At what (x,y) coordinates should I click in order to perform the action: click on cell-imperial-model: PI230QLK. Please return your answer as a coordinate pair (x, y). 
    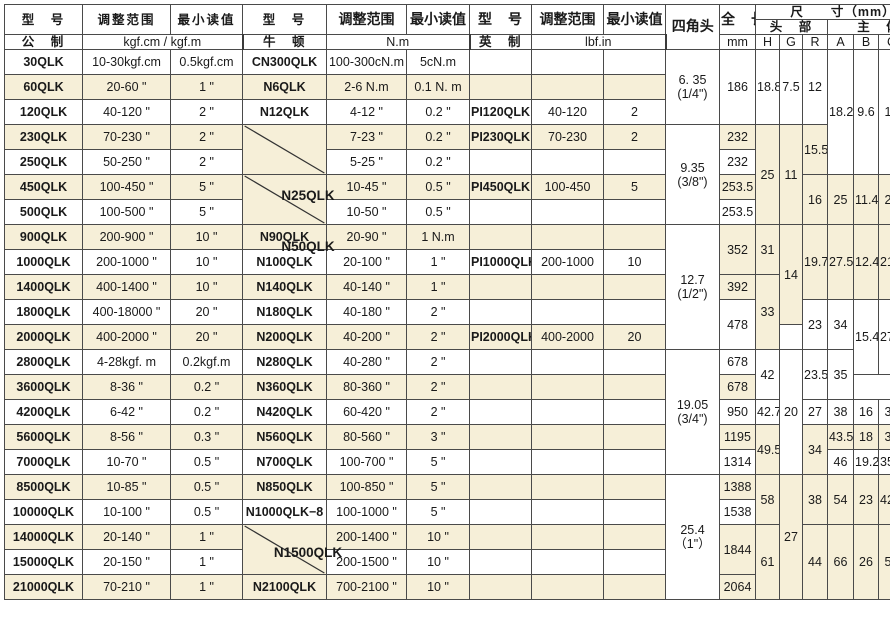
    Looking at the image, I should click on (500, 137).